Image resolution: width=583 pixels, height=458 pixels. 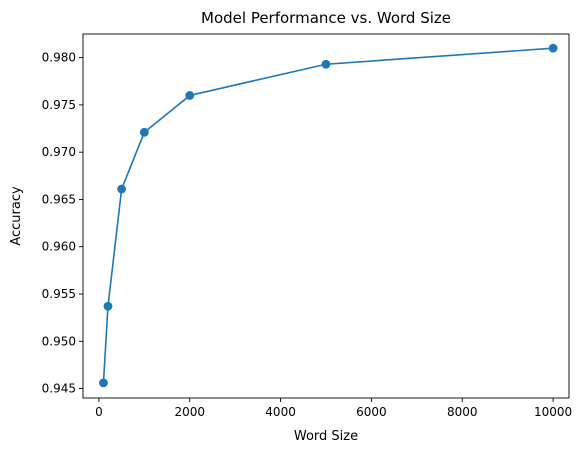 I want to click on x-tick-label: 4000, so click(x=280, y=412).